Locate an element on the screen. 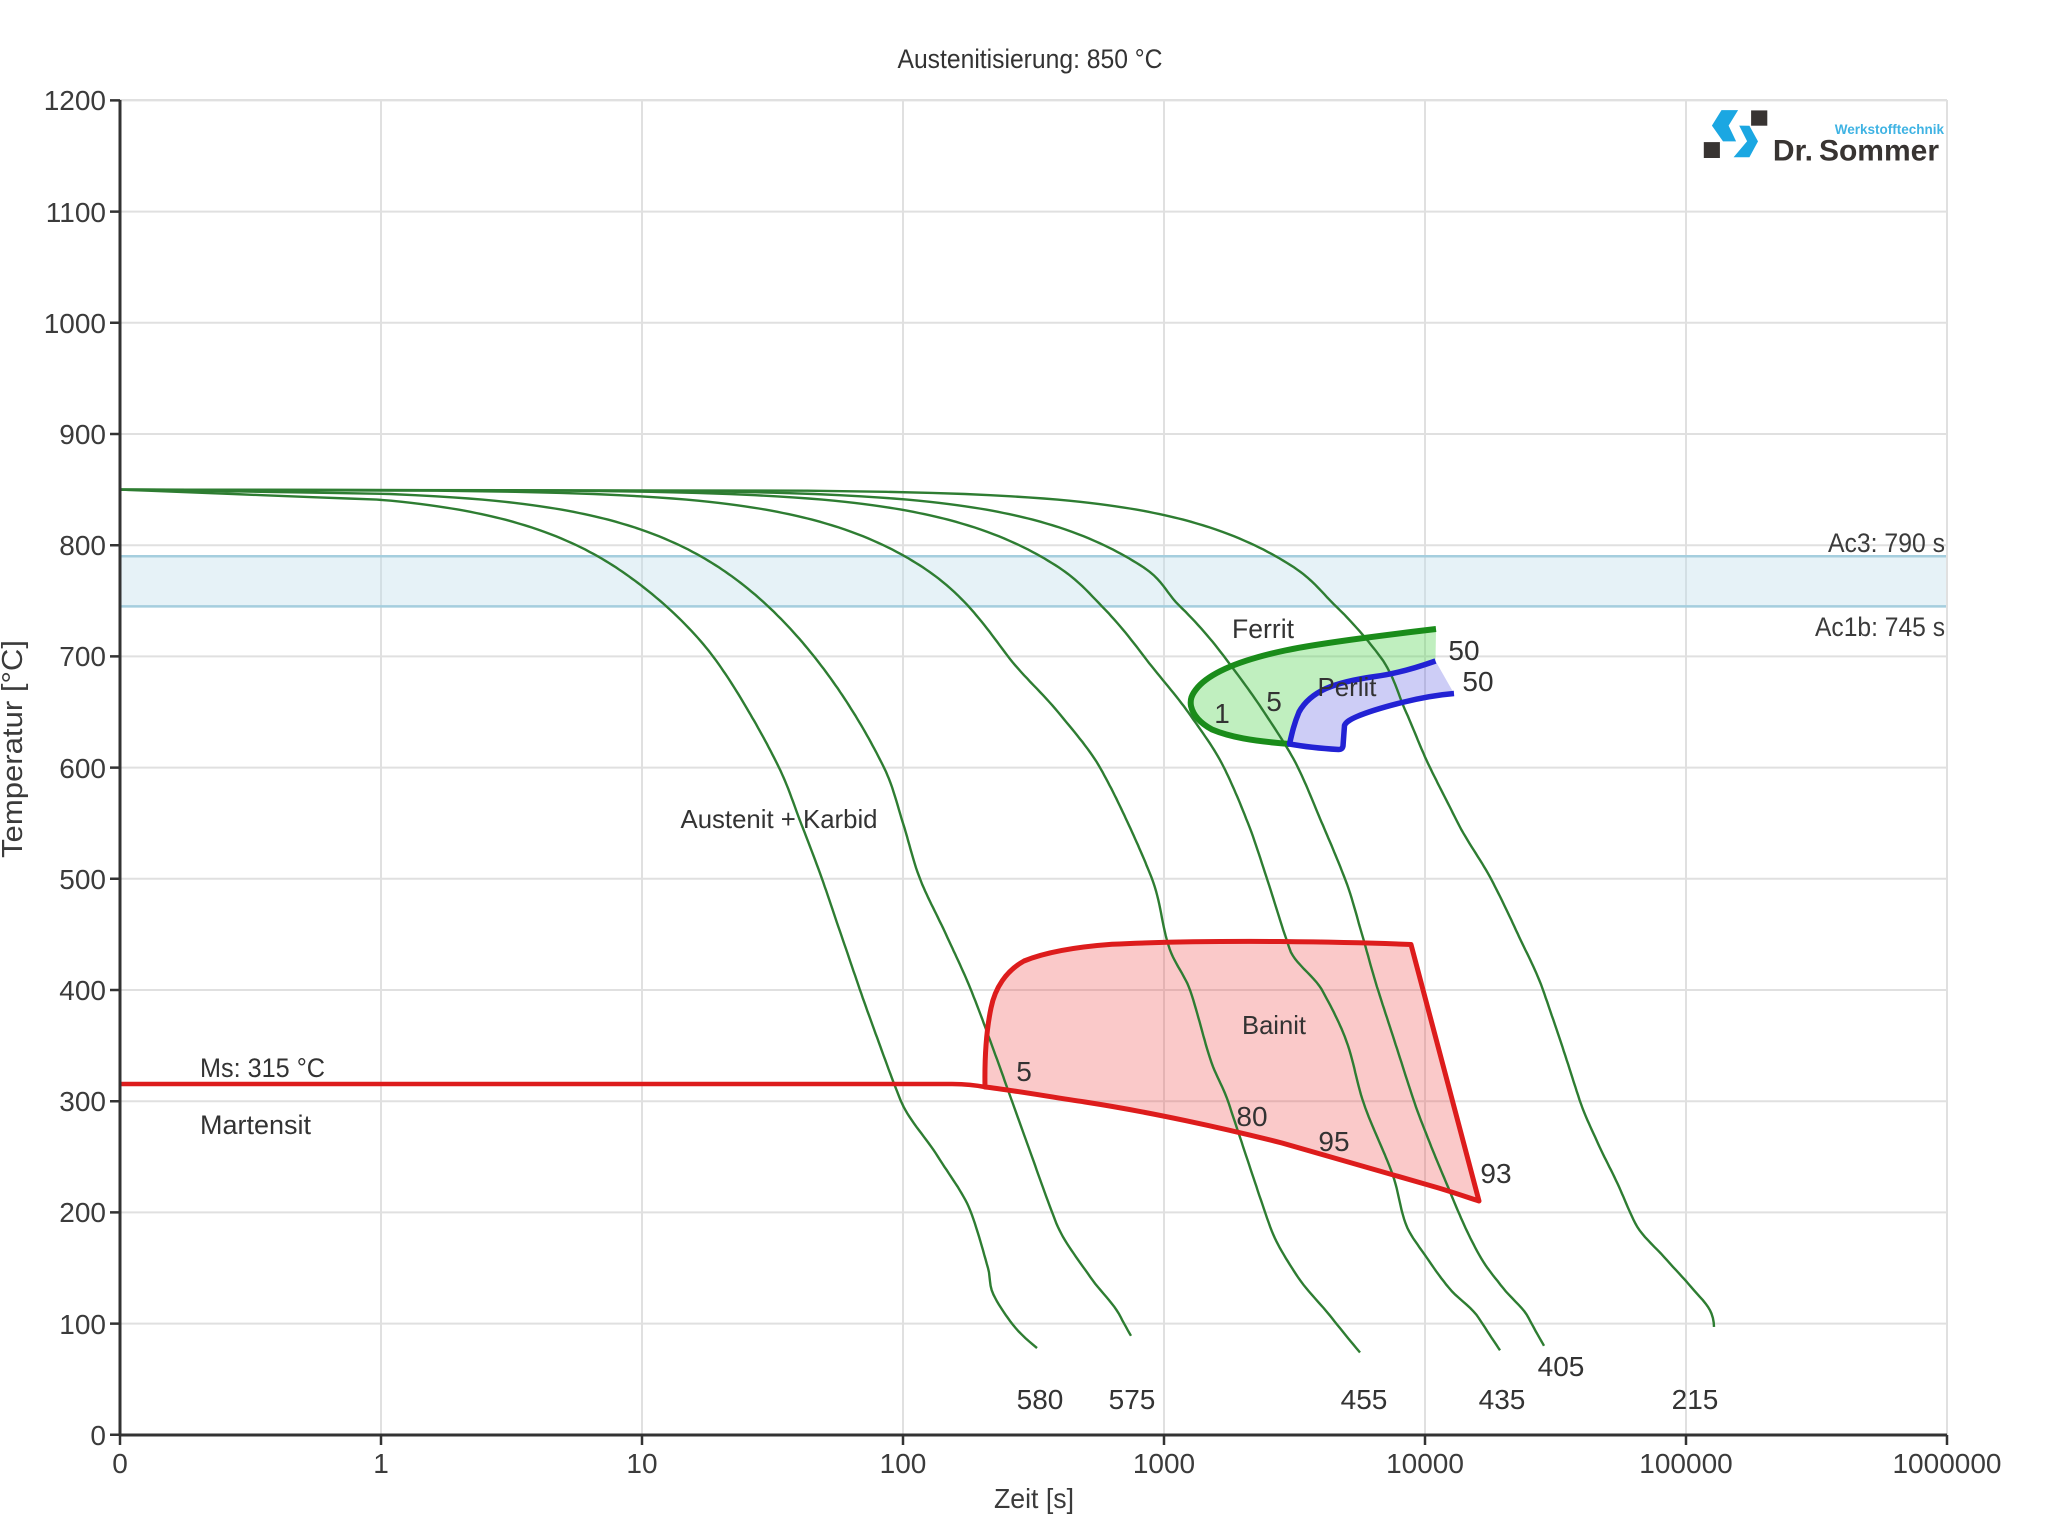  svg-text: 1200 is located at coordinates (75, 100).